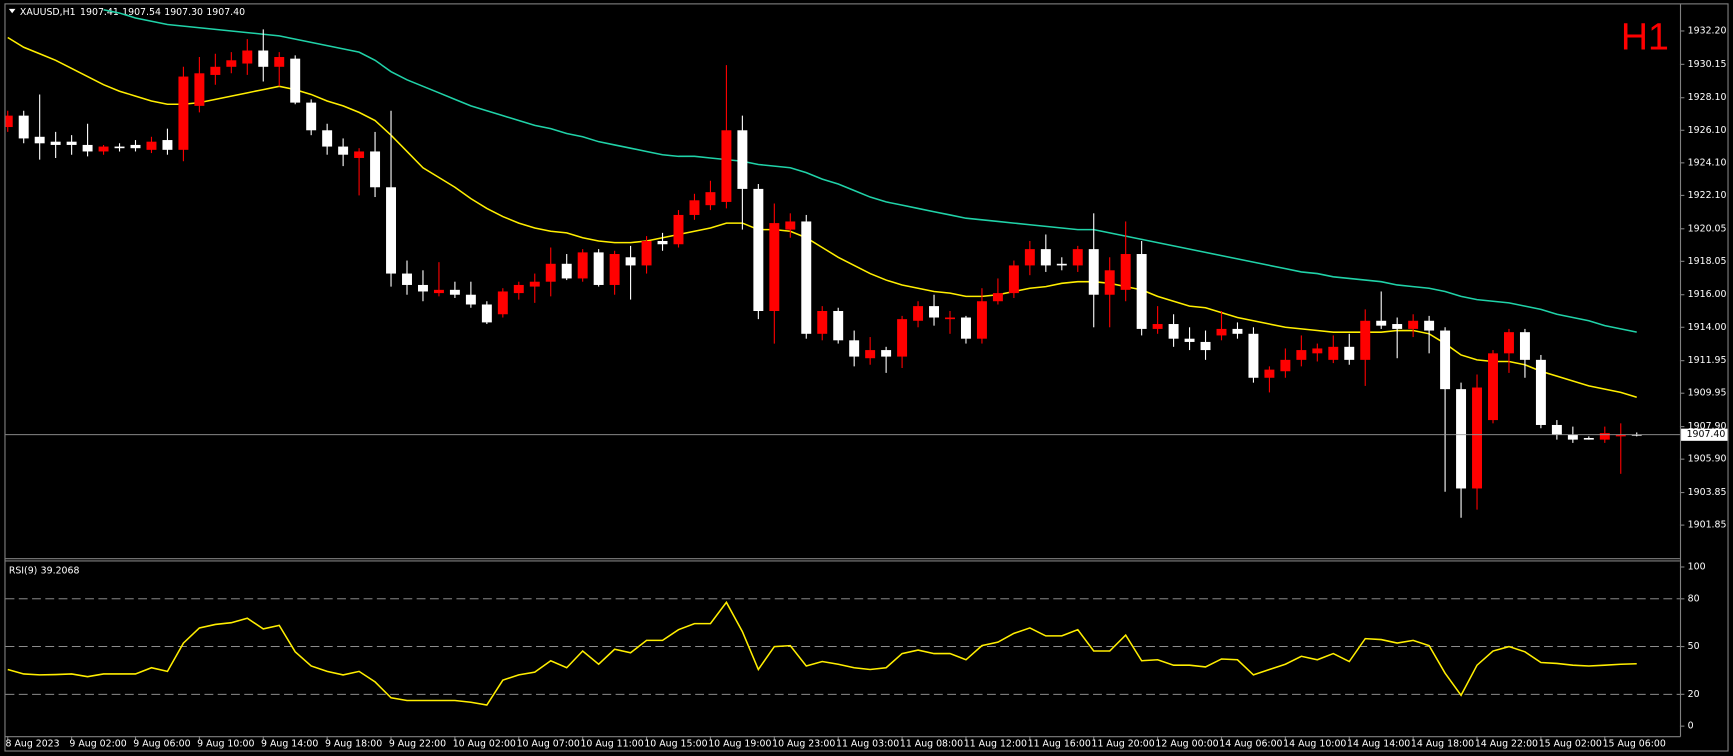 The width and height of the screenshot is (1733, 756). Describe the element at coordinates (803, 743) in the screenshot. I see `x-tick-label: 10 Aug 23:00` at that location.